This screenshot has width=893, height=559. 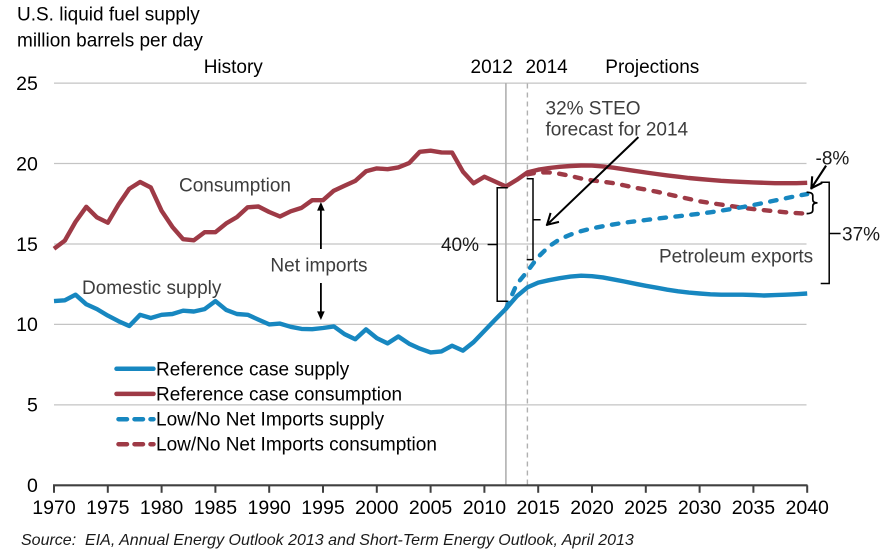 What do you see at coordinates (32, 486) in the screenshot?
I see `svg-text: 0` at bounding box center [32, 486].